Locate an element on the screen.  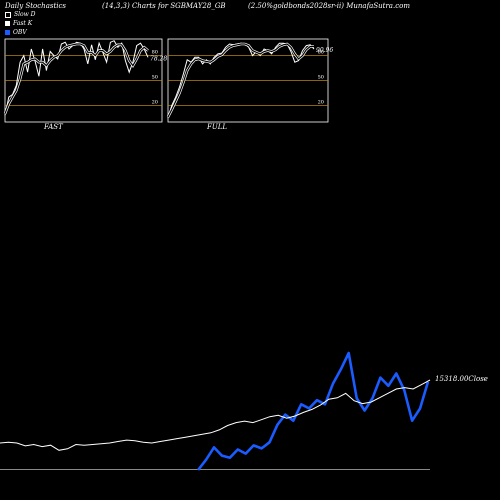
legend-item-obv: OBV is located at coordinates (20, 32).